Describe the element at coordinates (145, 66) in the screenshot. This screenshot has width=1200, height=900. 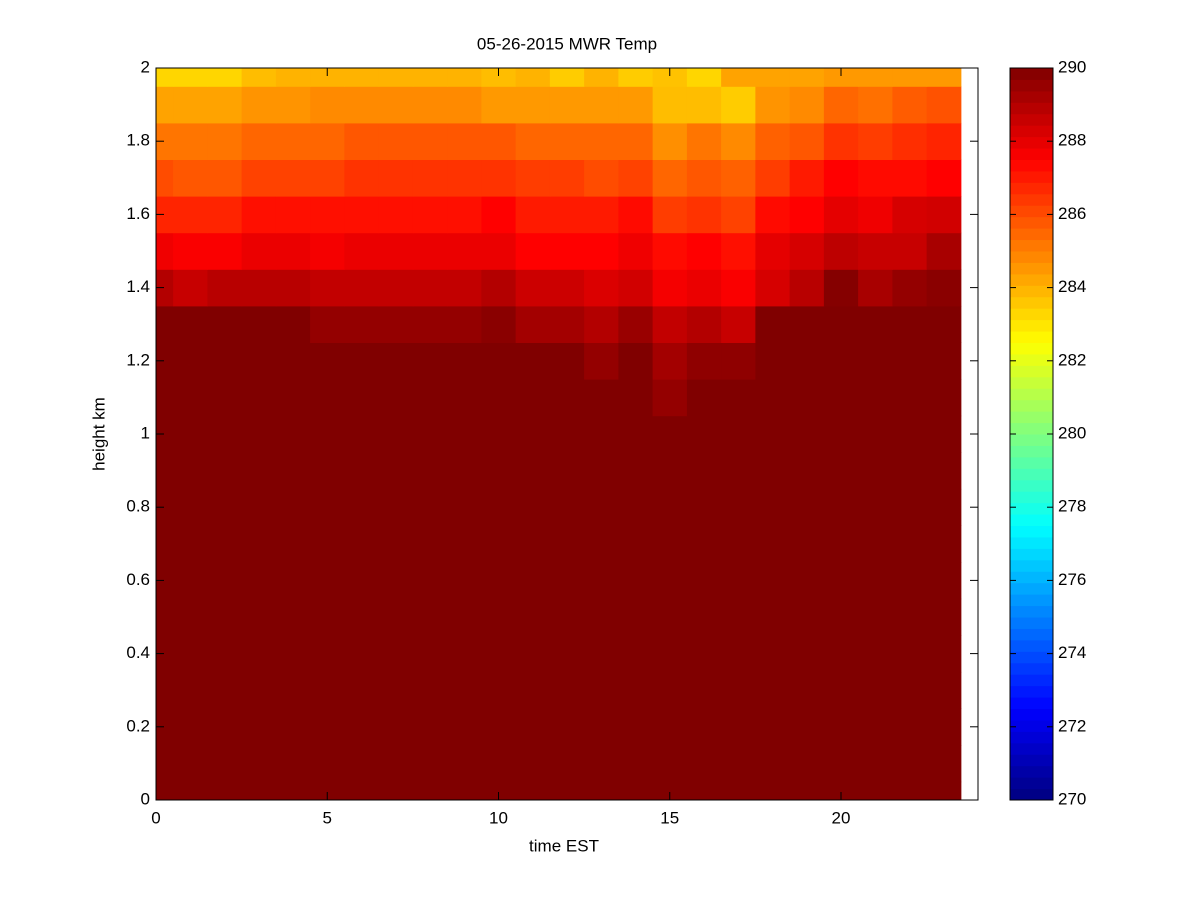
I see `y-tick-label: 2` at that location.